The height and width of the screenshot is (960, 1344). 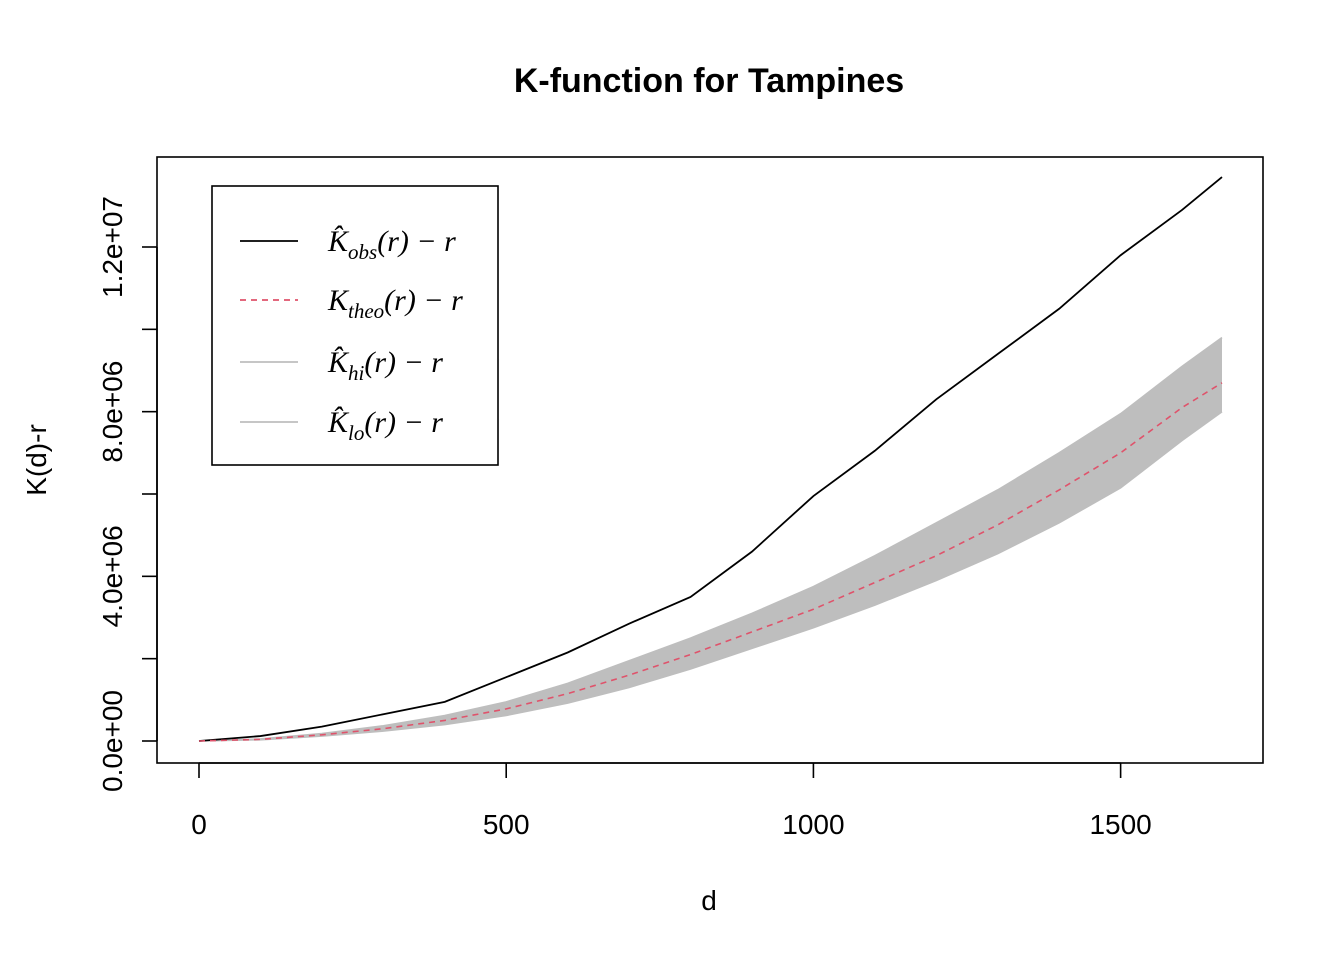 I want to click on y-tick-label: 4.0e+06, so click(x=112, y=576).